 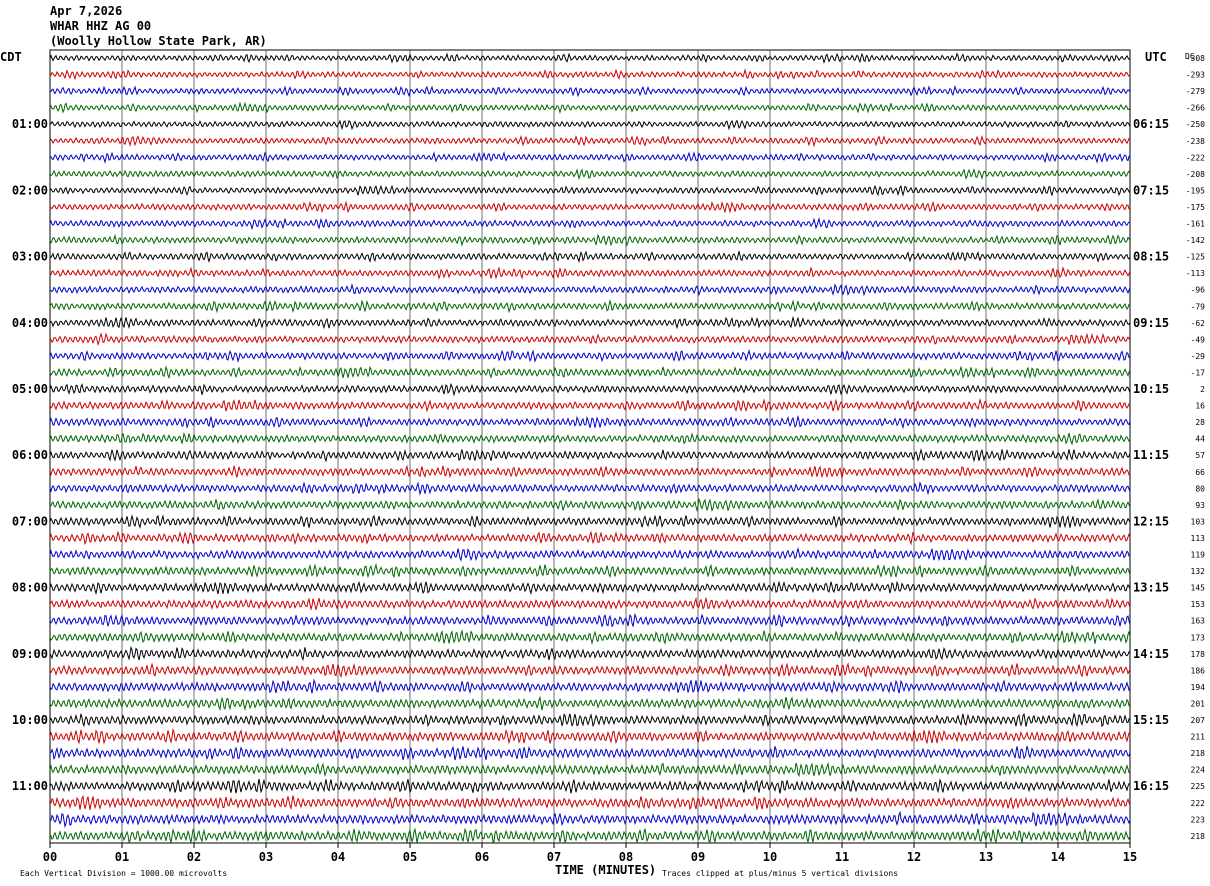 I want to click on cdt-hour-label: 09:00, so click(x=30, y=654).